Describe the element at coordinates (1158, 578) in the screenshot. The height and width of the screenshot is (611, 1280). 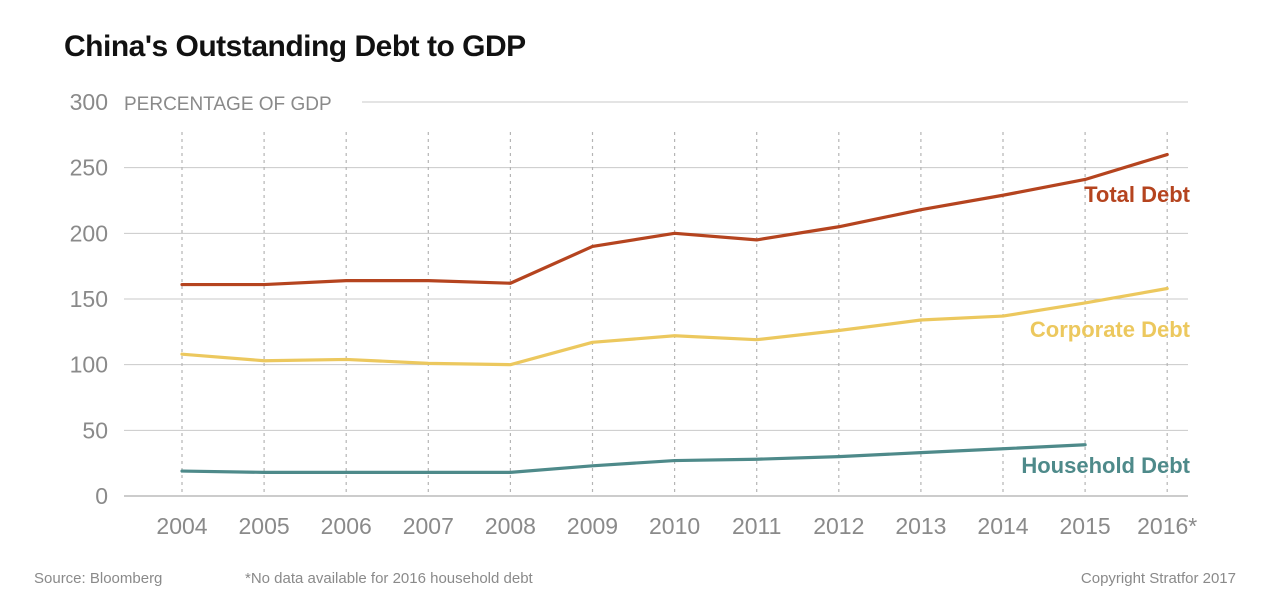
I see `copyright: Copyright Stratfor 2017` at that location.